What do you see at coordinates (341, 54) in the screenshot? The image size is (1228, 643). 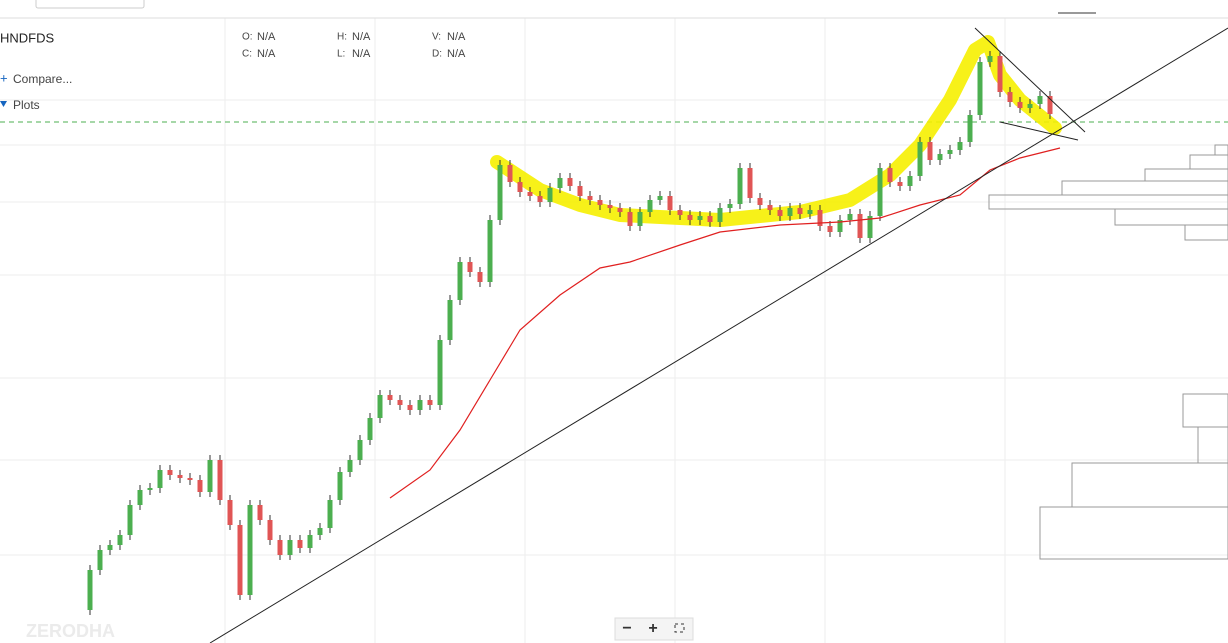 I see `ohlc-label: L:` at bounding box center [341, 54].